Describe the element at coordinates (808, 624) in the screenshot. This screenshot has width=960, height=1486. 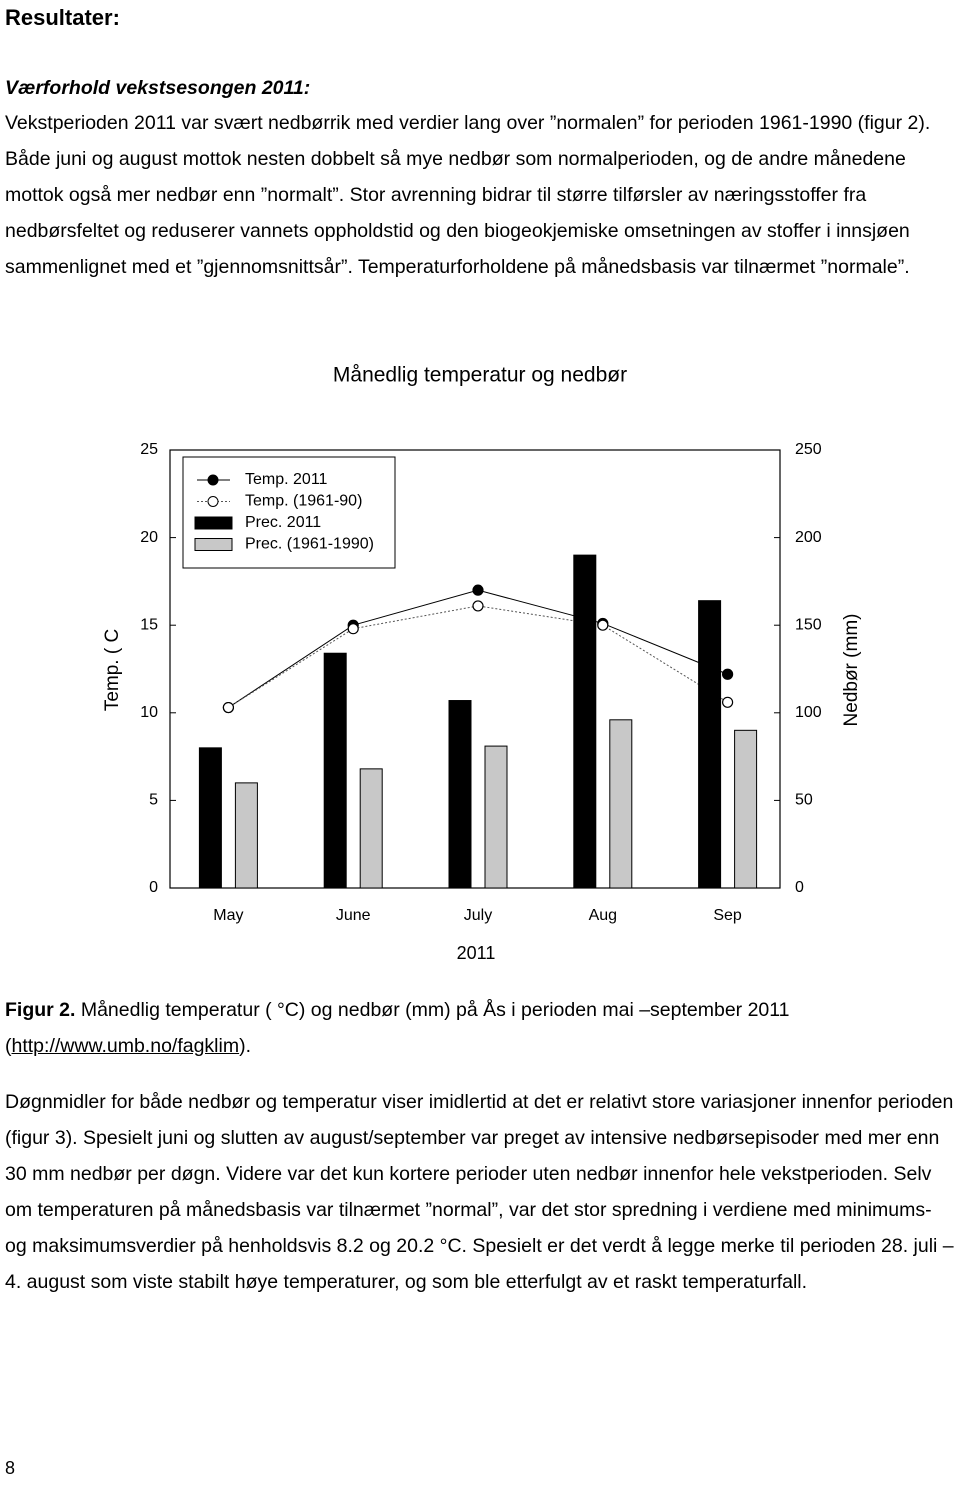
I see `y2-tick-label: 150` at that location.